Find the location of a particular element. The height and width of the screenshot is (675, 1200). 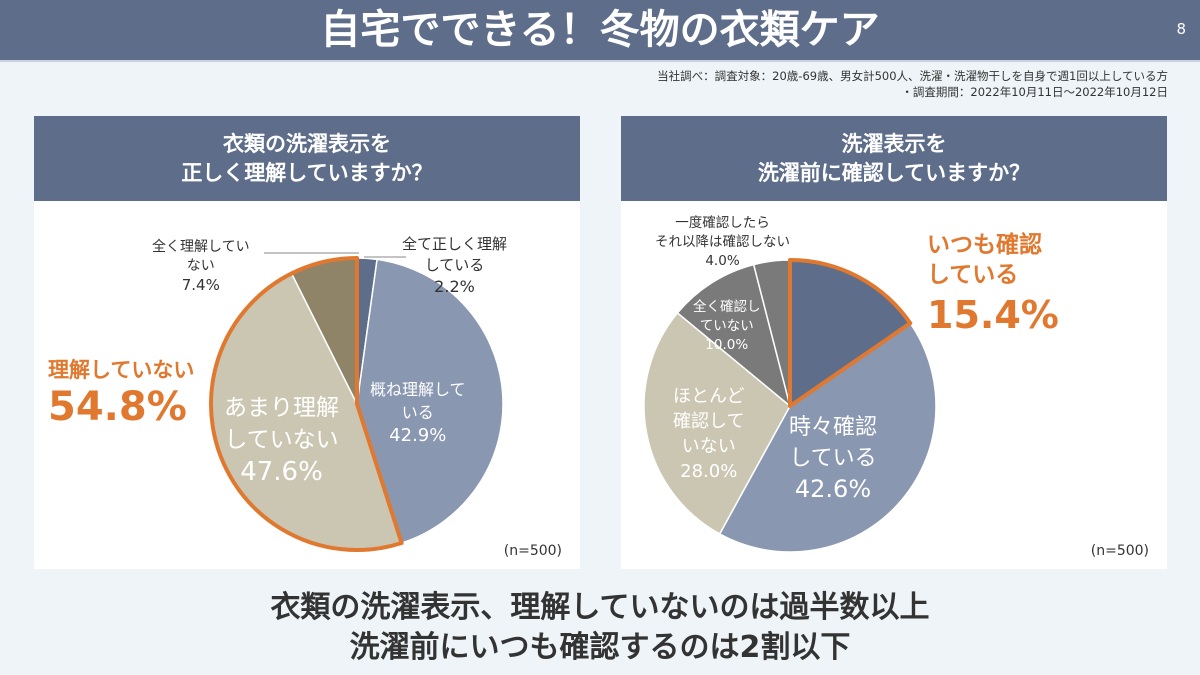

slice-label-once: 一度確認したら それ以降は確認しない 4.0% is located at coordinates (722, 242).